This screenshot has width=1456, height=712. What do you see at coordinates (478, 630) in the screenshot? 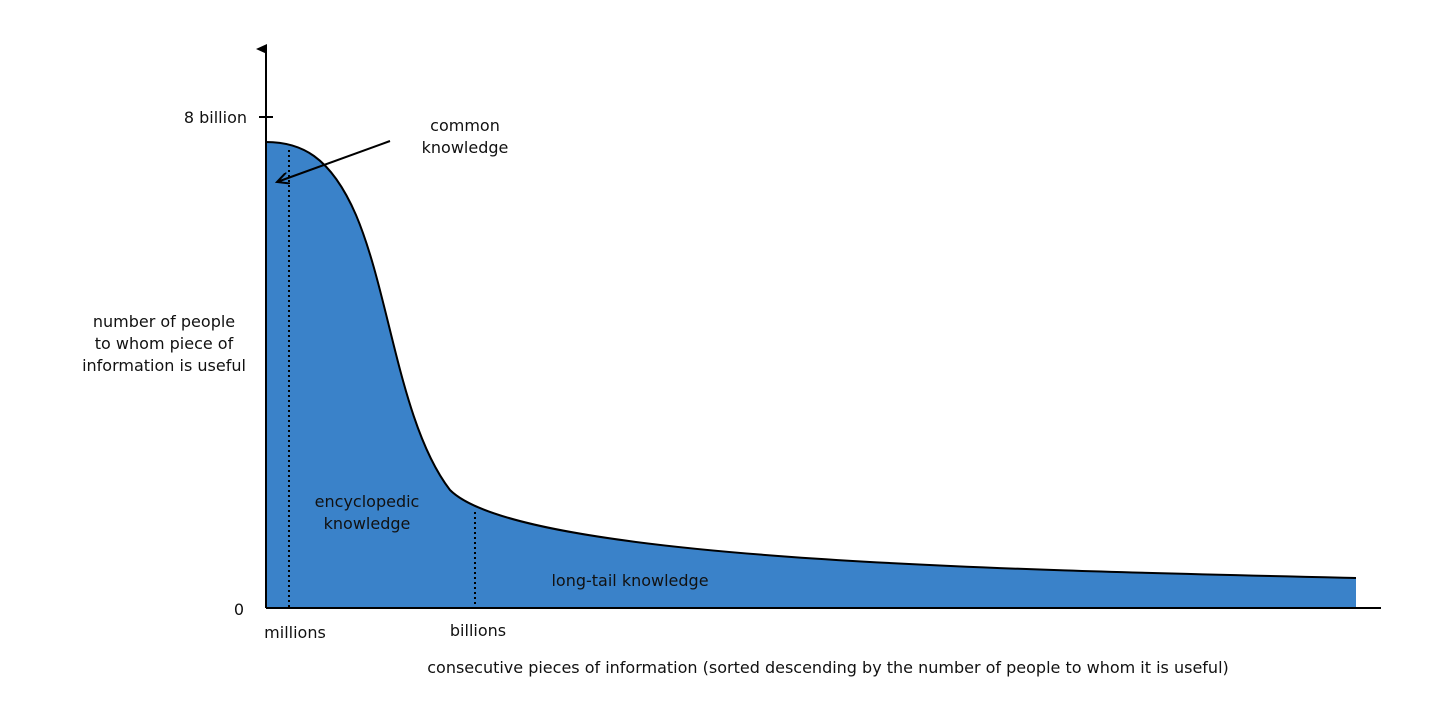
I see `x-tick-label-billions: billions` at bounding box center [478, 630].